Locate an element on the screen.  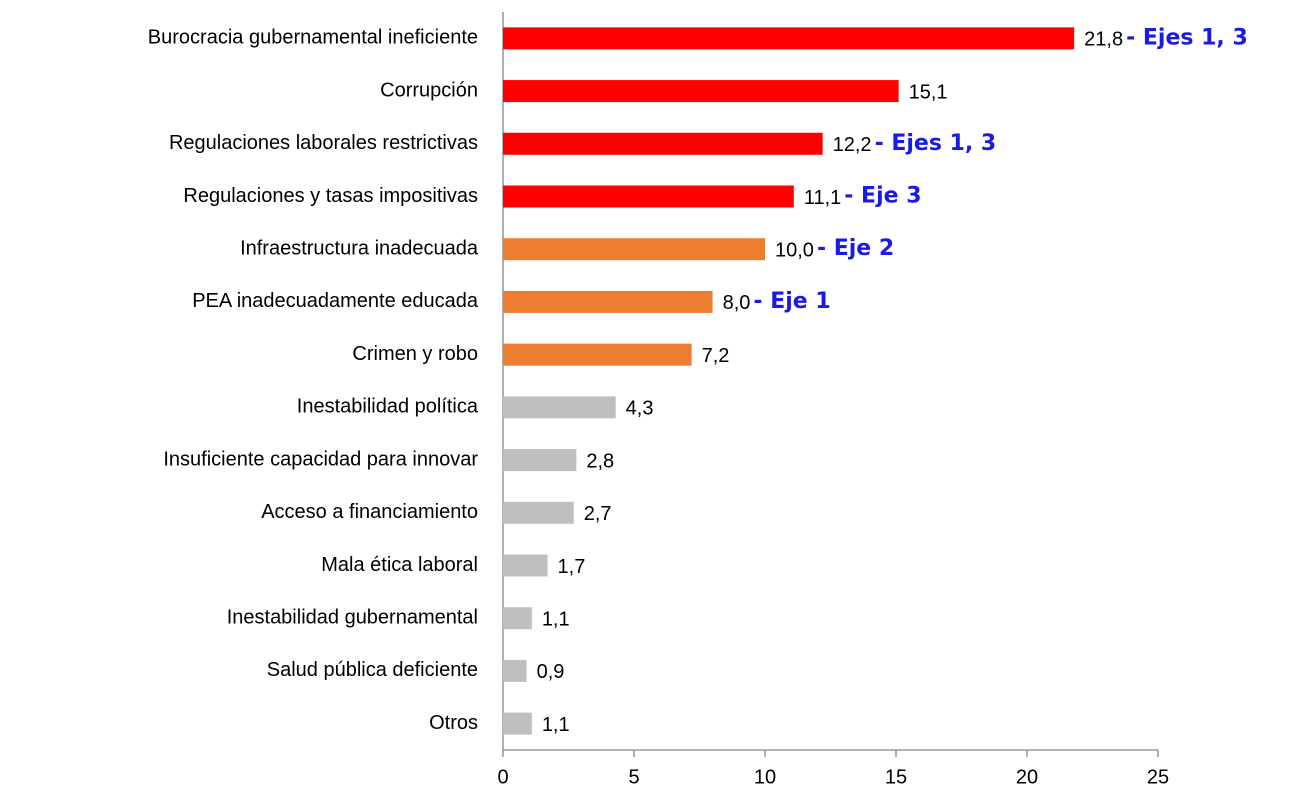
x-tick-label: 15 is located at coordinates (896, 777).